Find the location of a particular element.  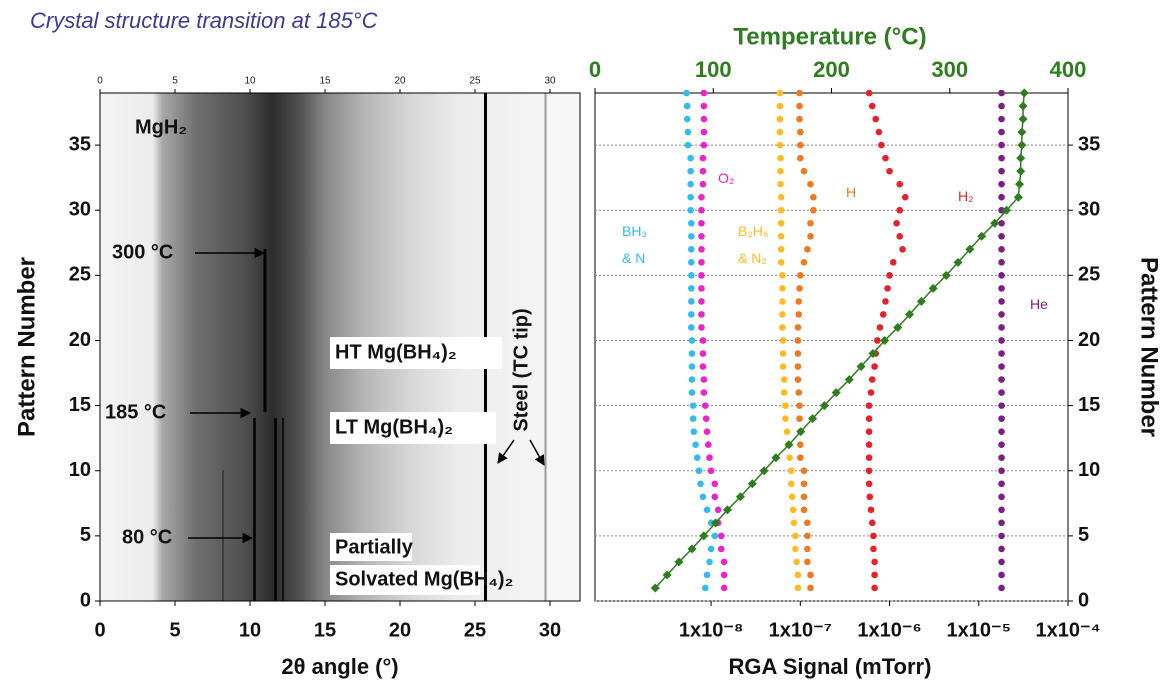

annotation: 185 °C is located at coordinates (135, 412).